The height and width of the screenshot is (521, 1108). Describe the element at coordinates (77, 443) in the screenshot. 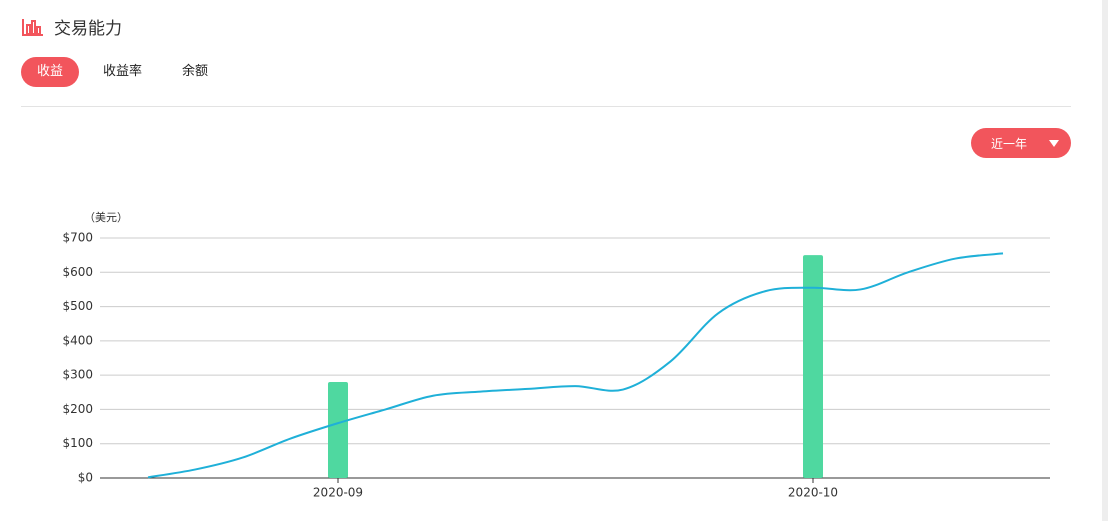

I see `y-tick-label: $100` at that location.